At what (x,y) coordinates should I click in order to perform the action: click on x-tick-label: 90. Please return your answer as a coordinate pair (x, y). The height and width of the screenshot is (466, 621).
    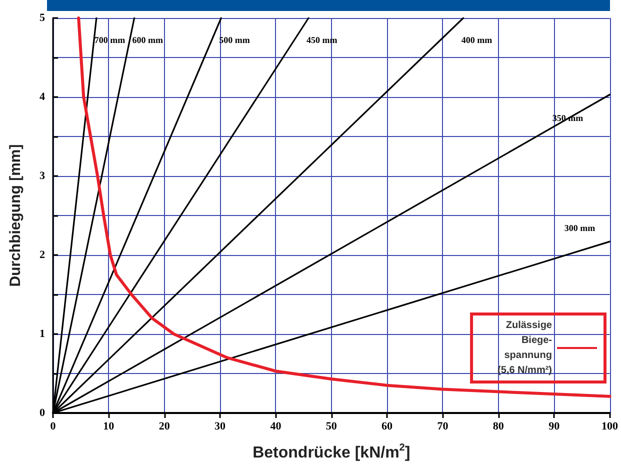
    Looking at the image, I should click on (554, 426).